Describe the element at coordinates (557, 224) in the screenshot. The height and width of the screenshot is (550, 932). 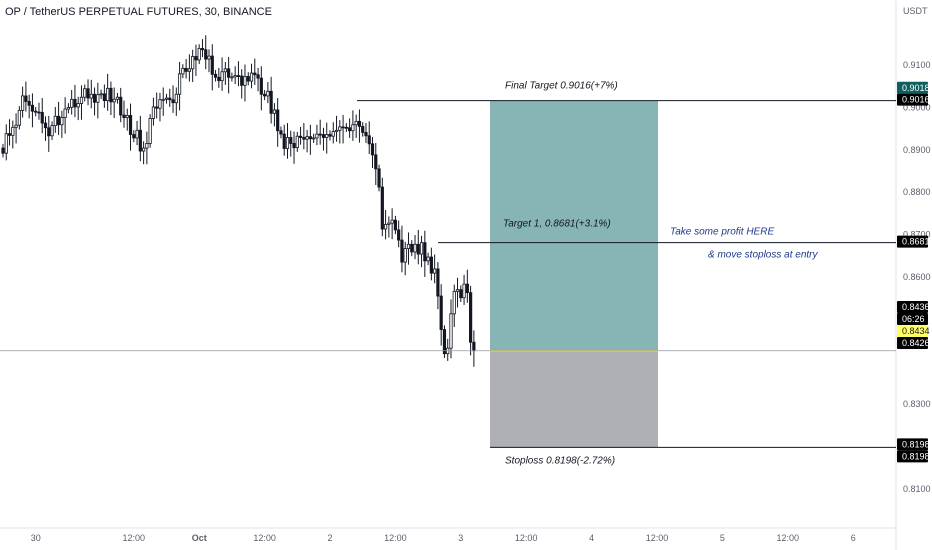
I see `target1-label: Target 1, 0.8681(+3.1%)` at that location.